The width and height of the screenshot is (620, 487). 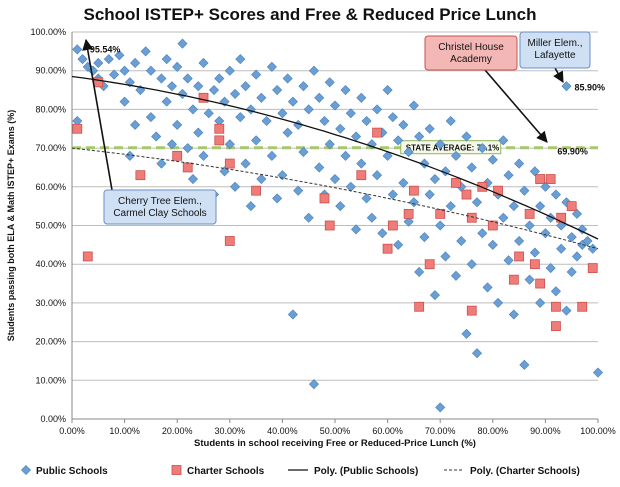 I want to click on callout-box, so click(x=160, y=207).